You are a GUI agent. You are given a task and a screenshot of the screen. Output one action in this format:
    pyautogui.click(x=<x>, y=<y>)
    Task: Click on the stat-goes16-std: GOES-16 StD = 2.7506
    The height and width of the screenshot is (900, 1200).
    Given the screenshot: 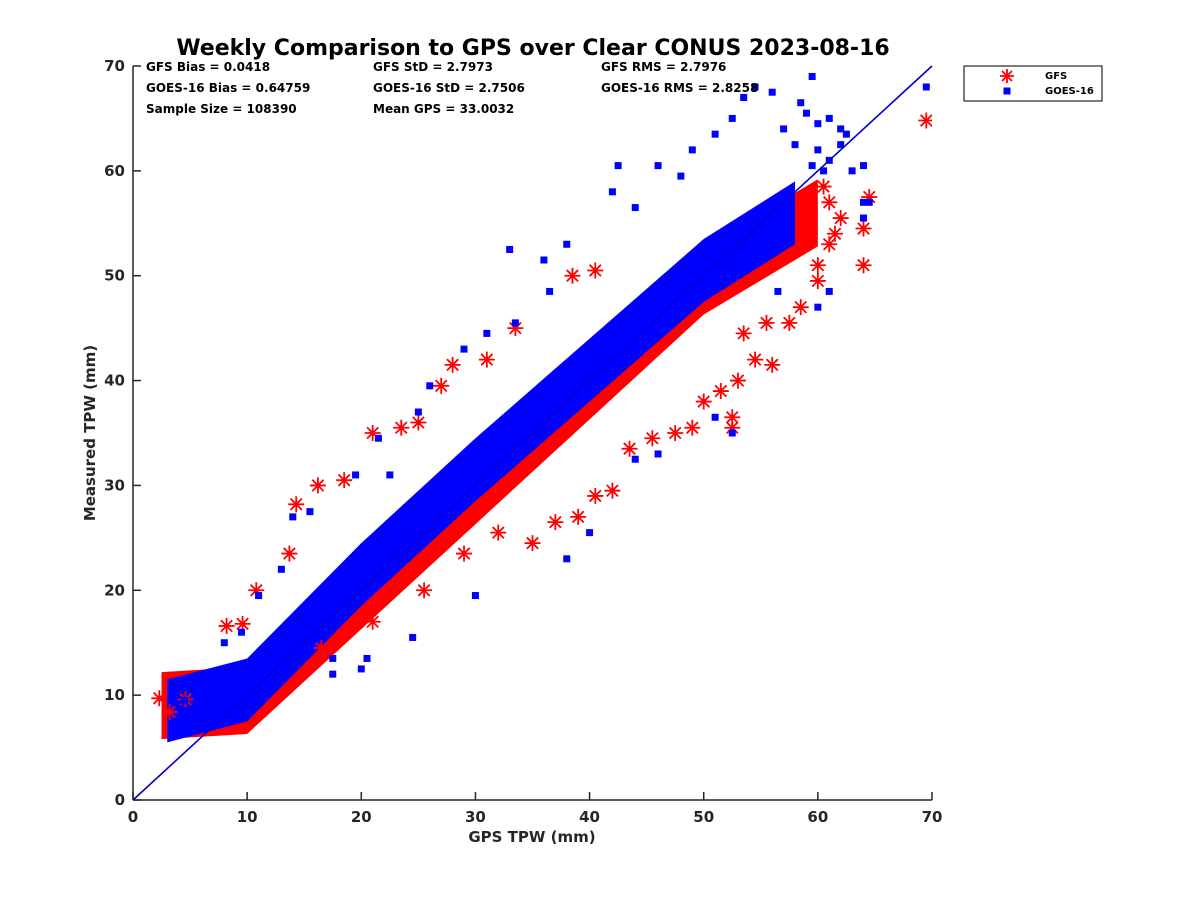 What is the action you would take?
    pyautogui.click(x=449, y=88)
    